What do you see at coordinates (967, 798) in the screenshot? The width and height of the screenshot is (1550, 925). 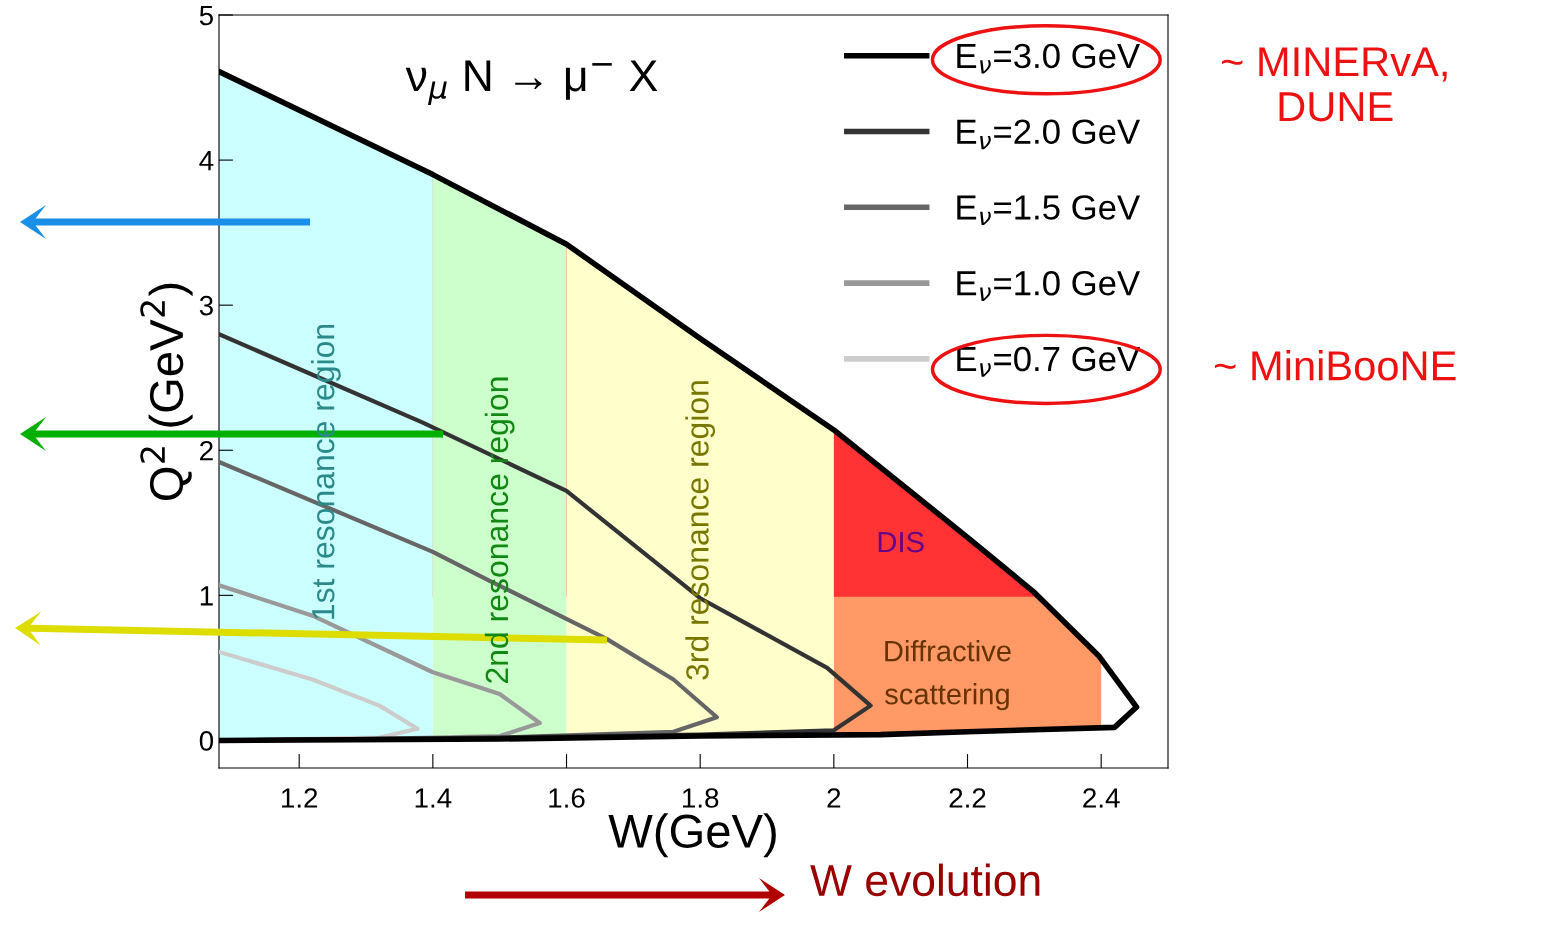 I see `x-tick-label: 2.2` at bounding box center [967, 798].